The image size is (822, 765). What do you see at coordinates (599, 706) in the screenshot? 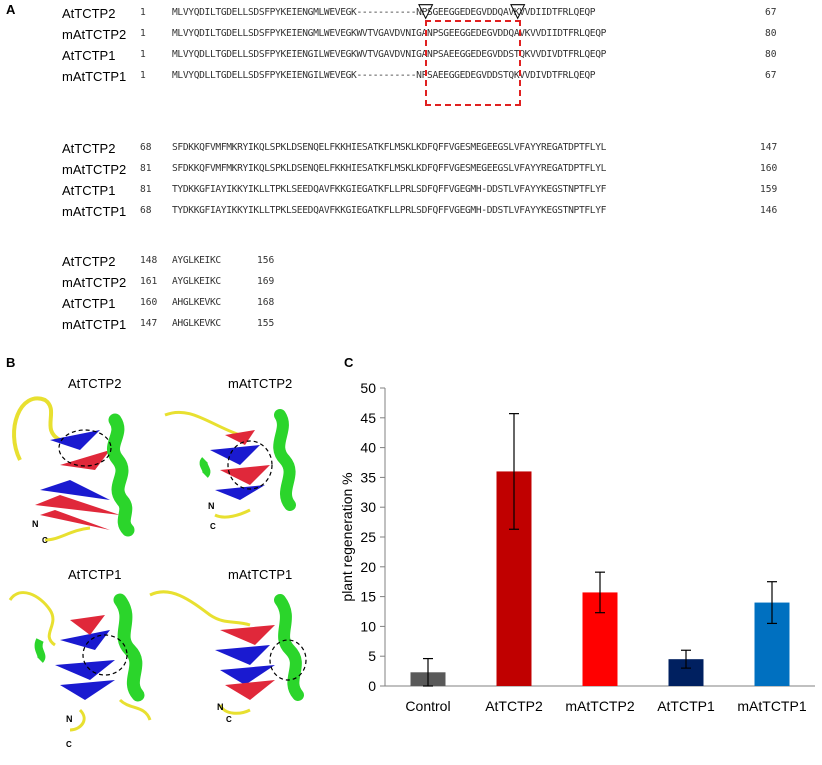
I see `x-tick-label: mAtTCTP2` at bounding box center [599, 706].